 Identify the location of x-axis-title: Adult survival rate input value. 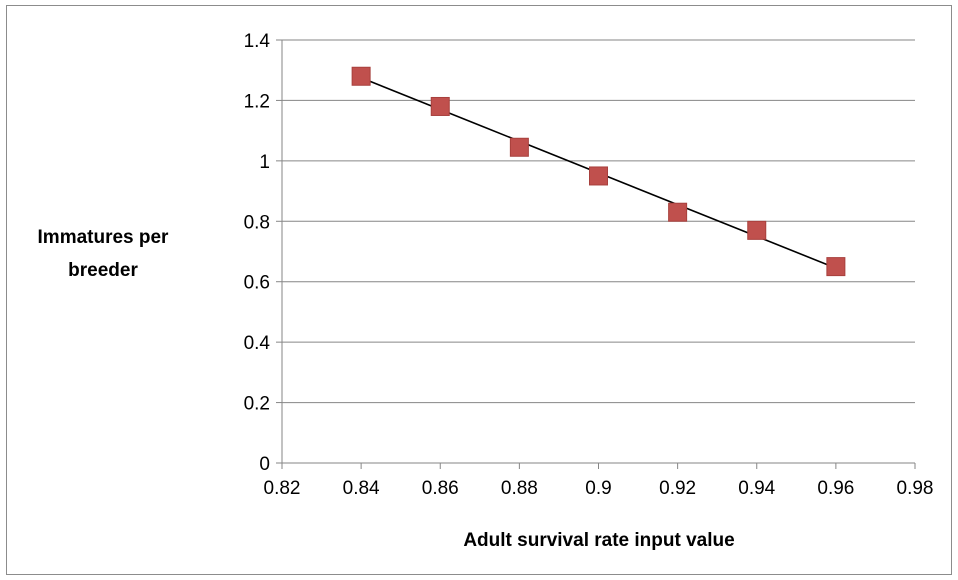
(598, 540).